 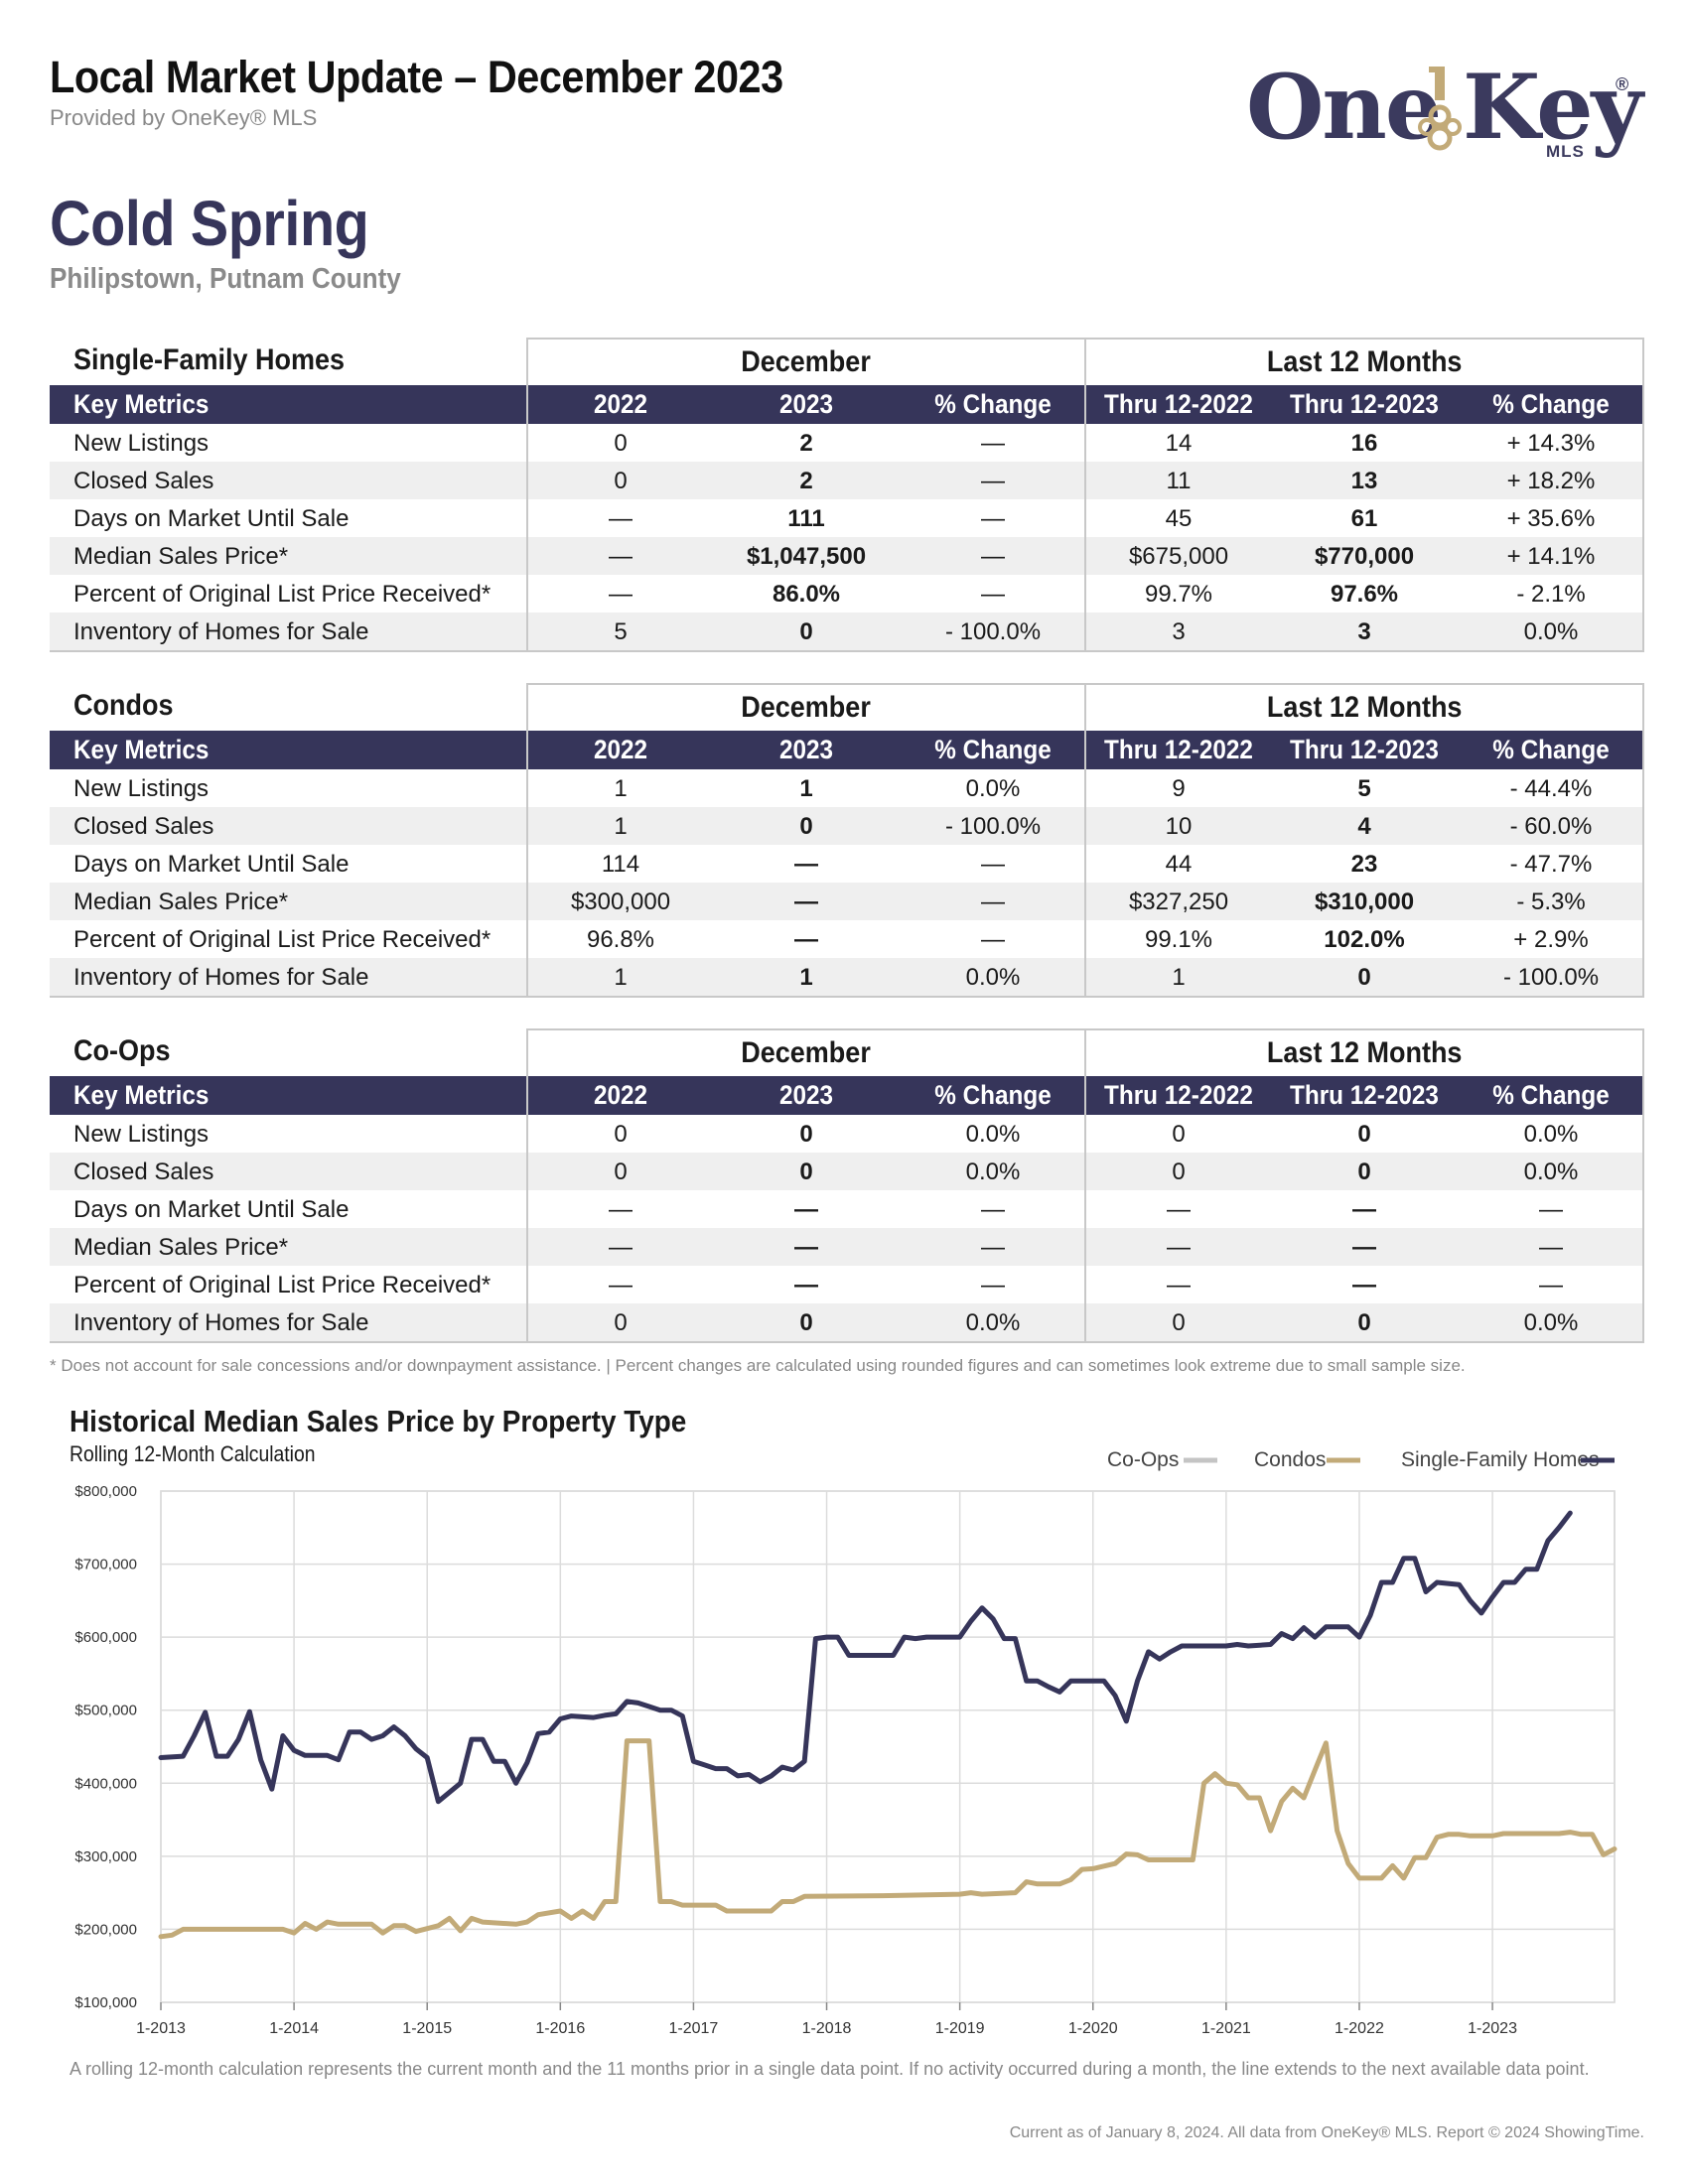 I want to click on table-row: New Listings 0 0 0.0% 0 0 0.0%, so click(x=847, y=1134).